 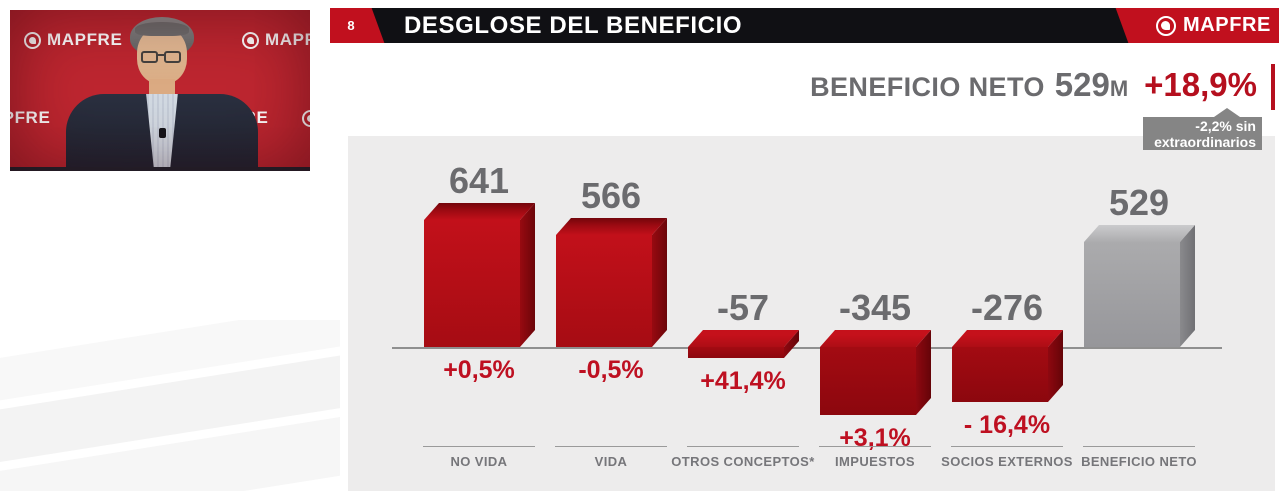 I want to click on presenter-neck, so click(x=162, y=87).